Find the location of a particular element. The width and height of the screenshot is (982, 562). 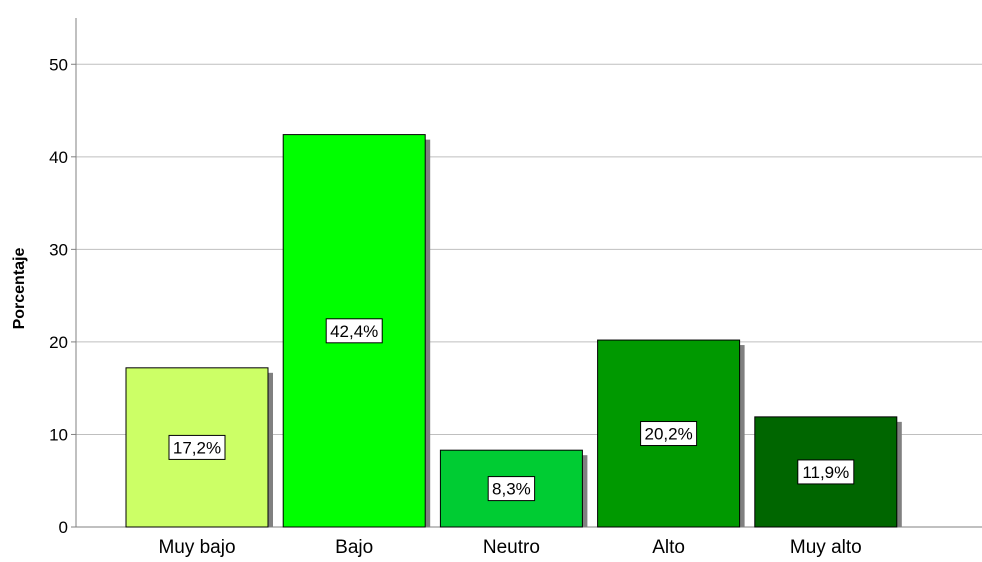

data-label: 42,4% is located at coordinates (354, 331).